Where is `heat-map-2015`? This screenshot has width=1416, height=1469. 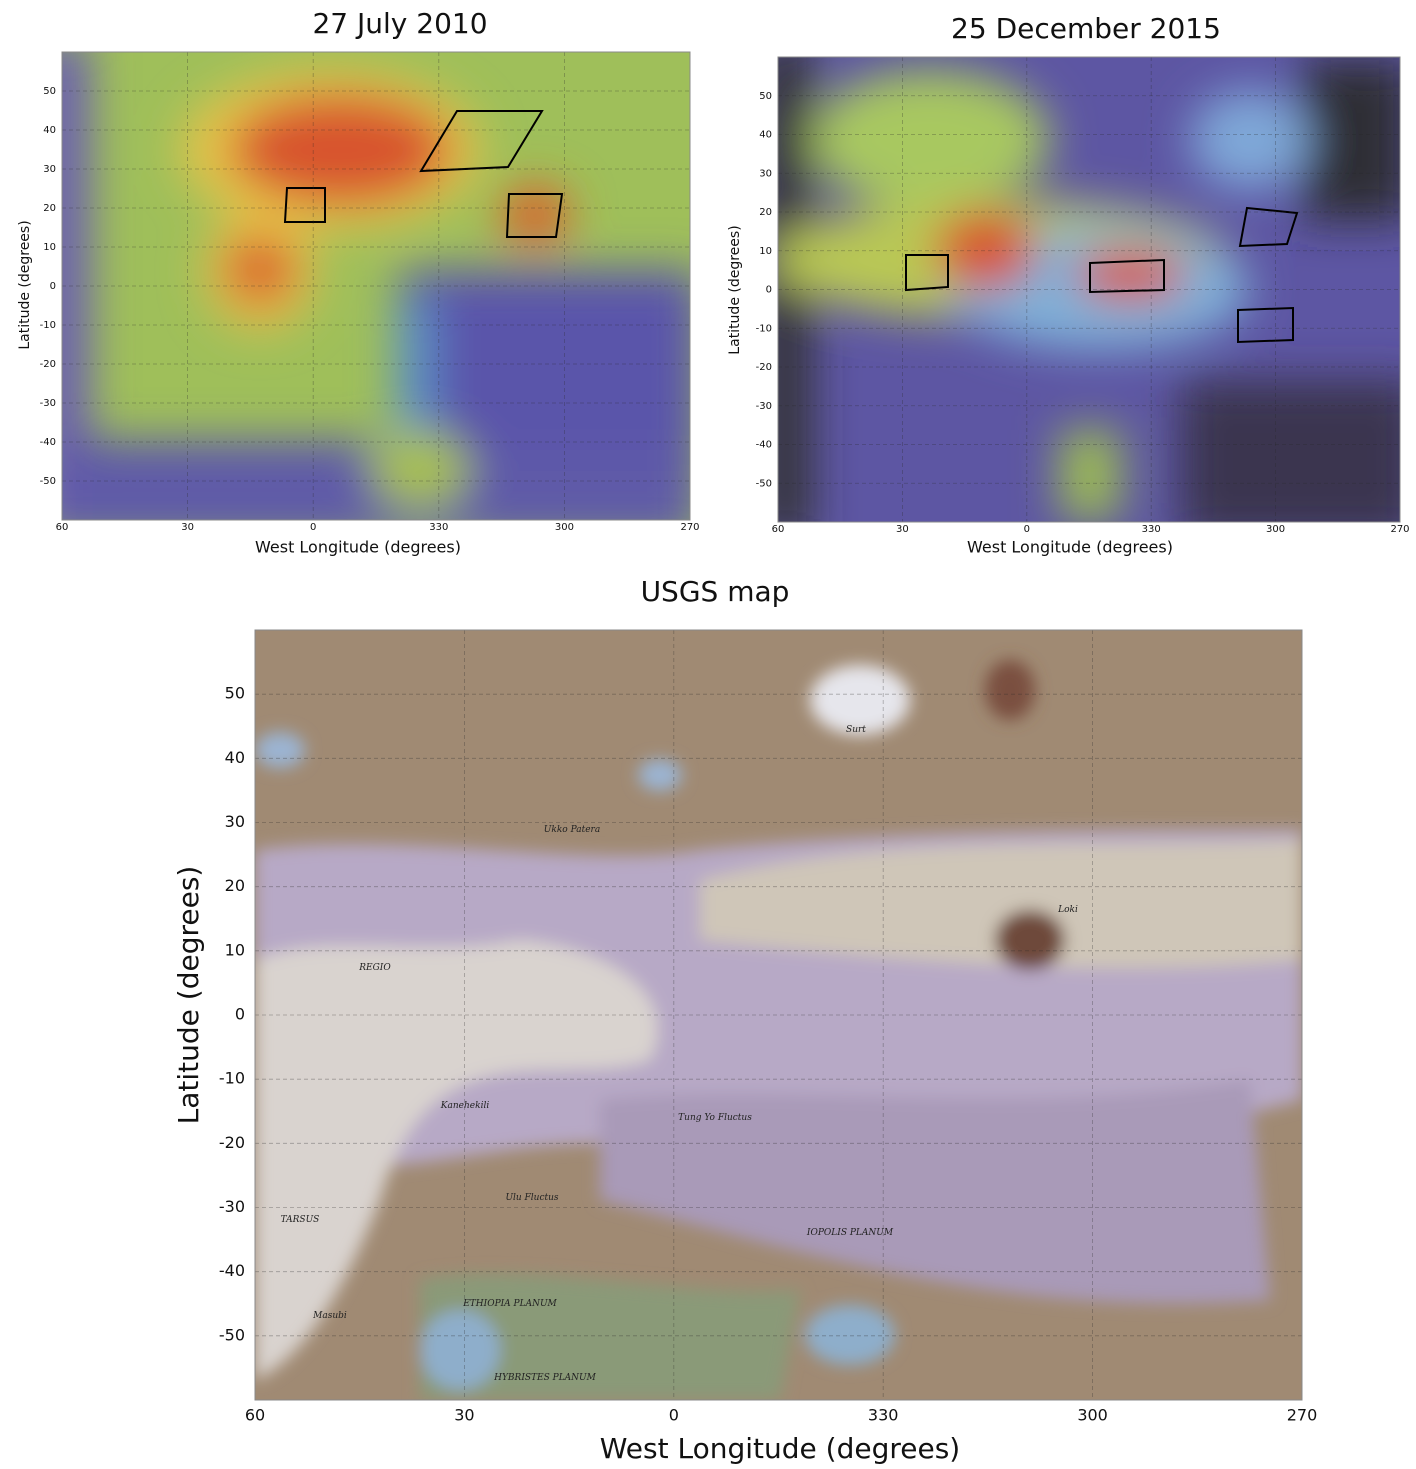 heat-map-2015 is located at coordinates (1089, 289).